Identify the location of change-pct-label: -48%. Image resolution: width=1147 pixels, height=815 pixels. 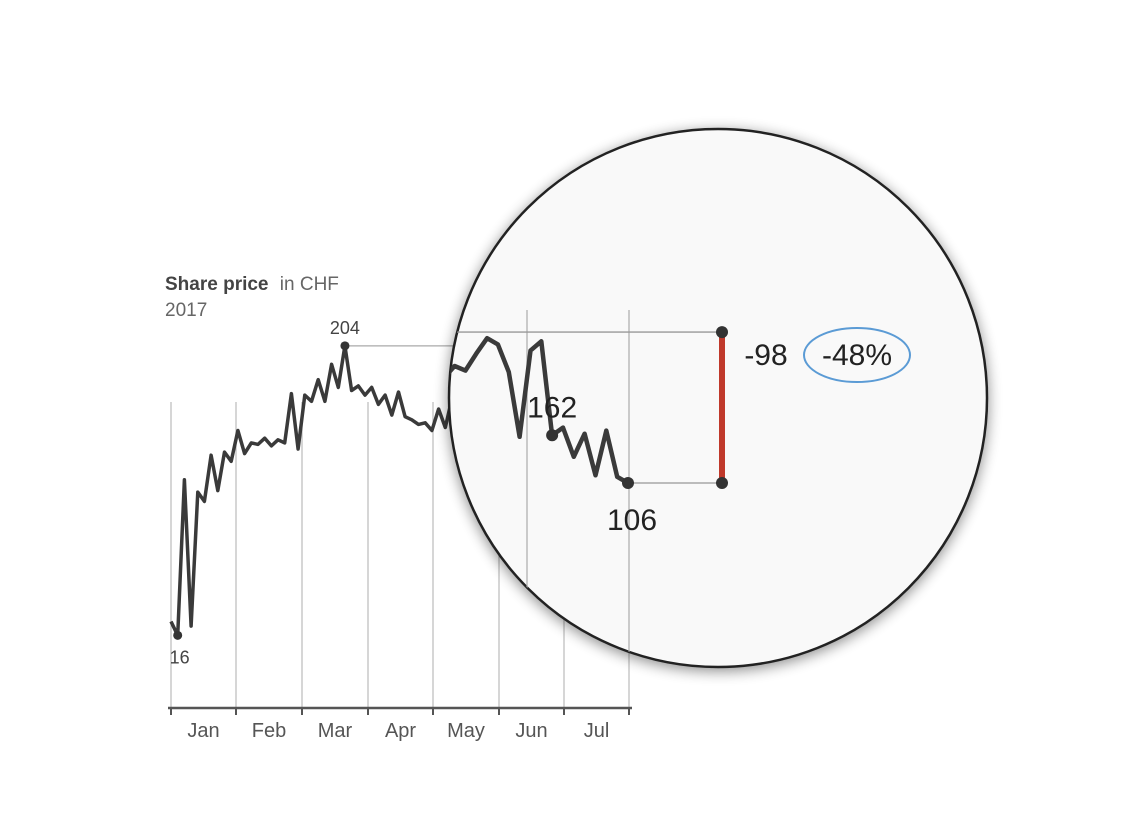
(857, 355).